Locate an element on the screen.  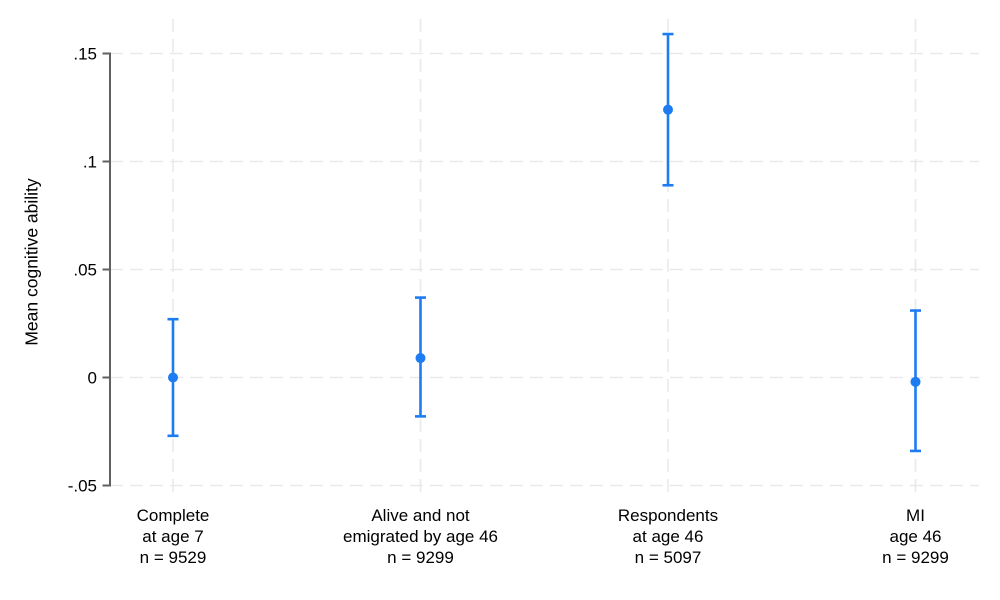
category-label-line: Respondents is located at coordinates (668, 515).